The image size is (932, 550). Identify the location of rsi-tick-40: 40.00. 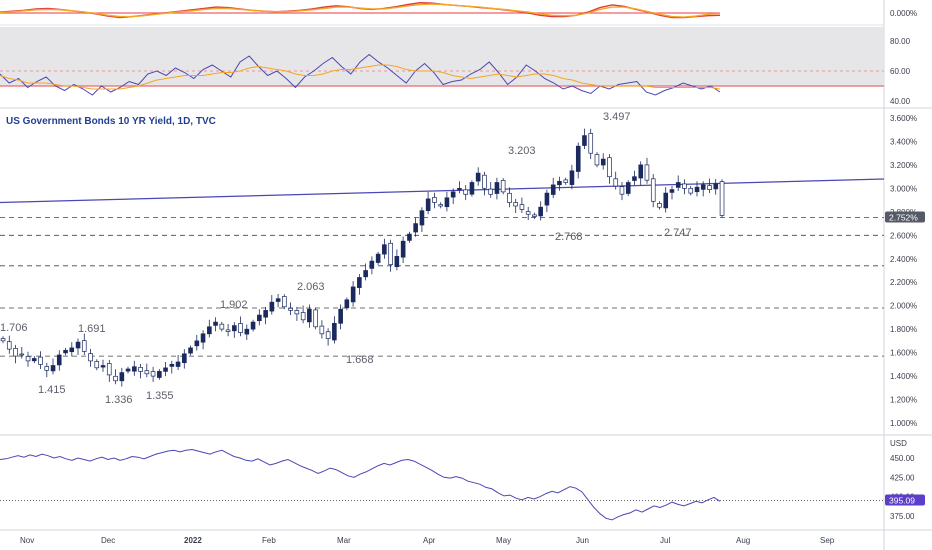
(900, 101).